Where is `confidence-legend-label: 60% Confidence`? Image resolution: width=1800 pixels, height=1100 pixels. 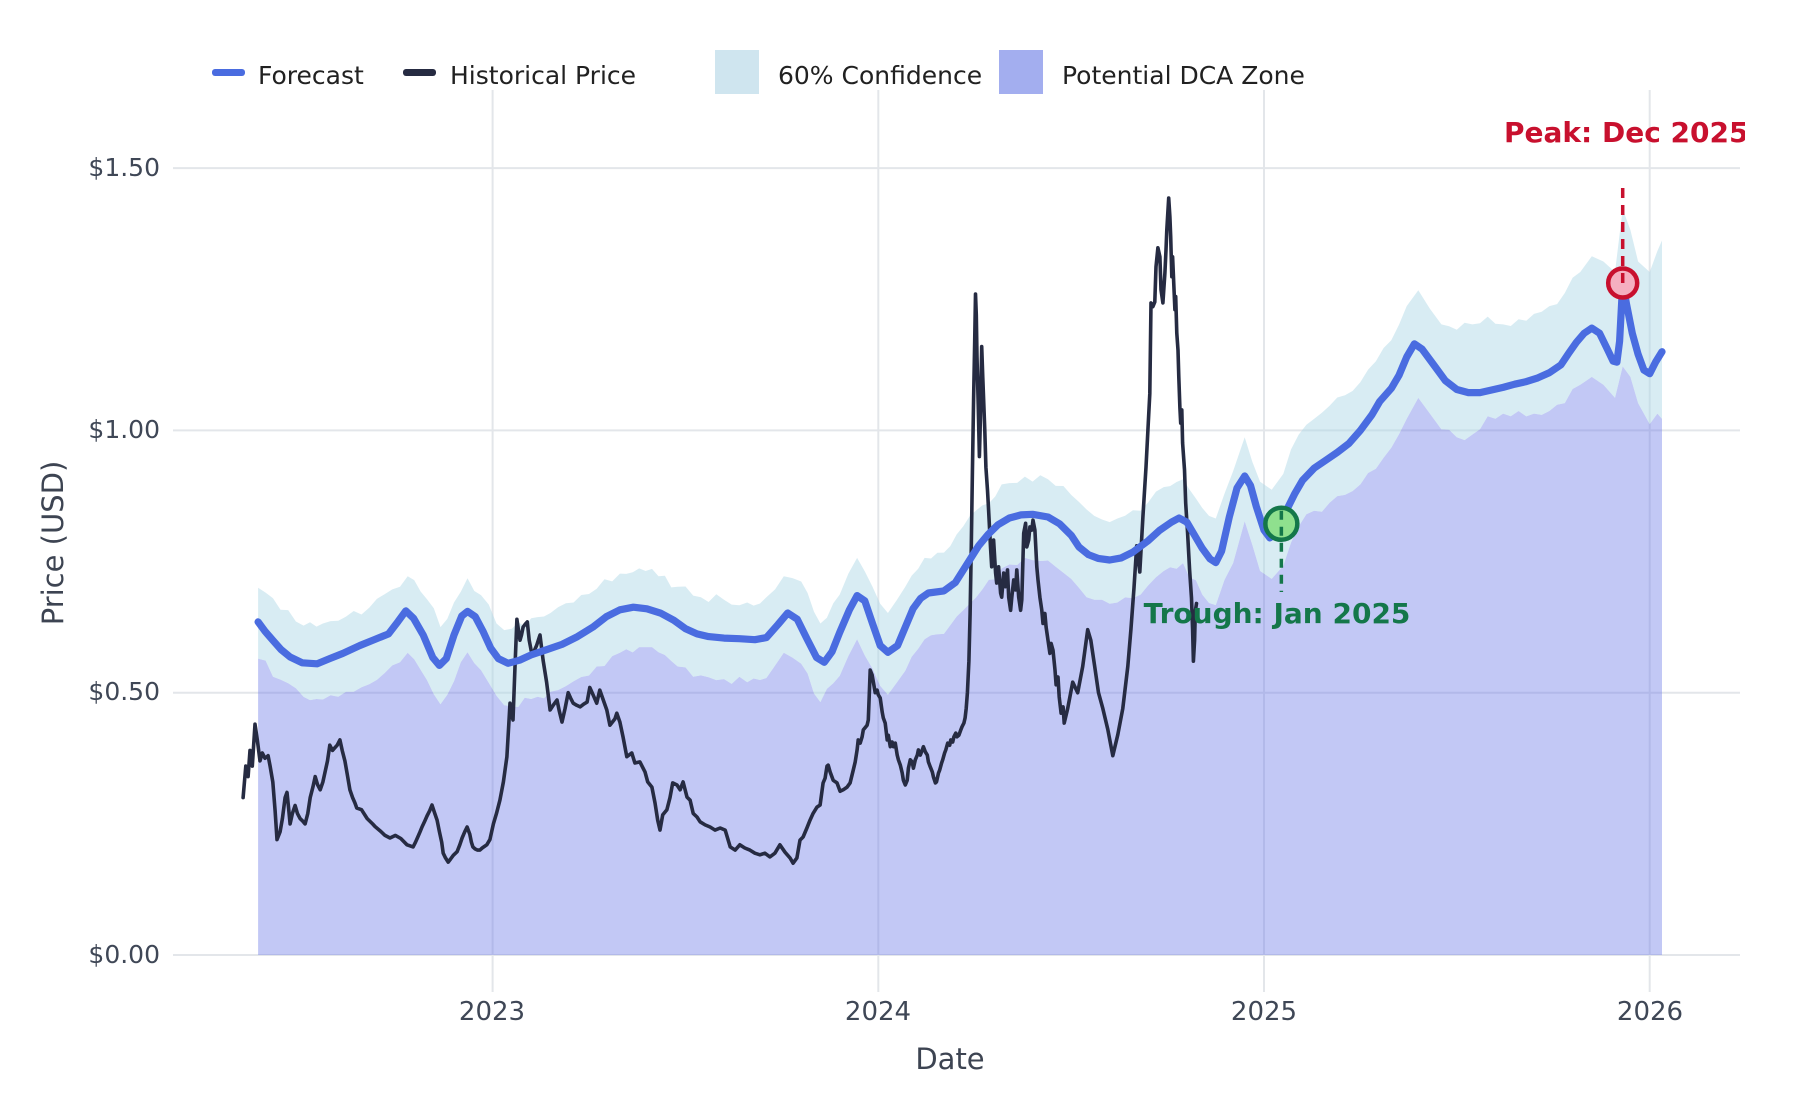
confidence-legend-label: 60% Confidence is located at coordinates (880, 75).